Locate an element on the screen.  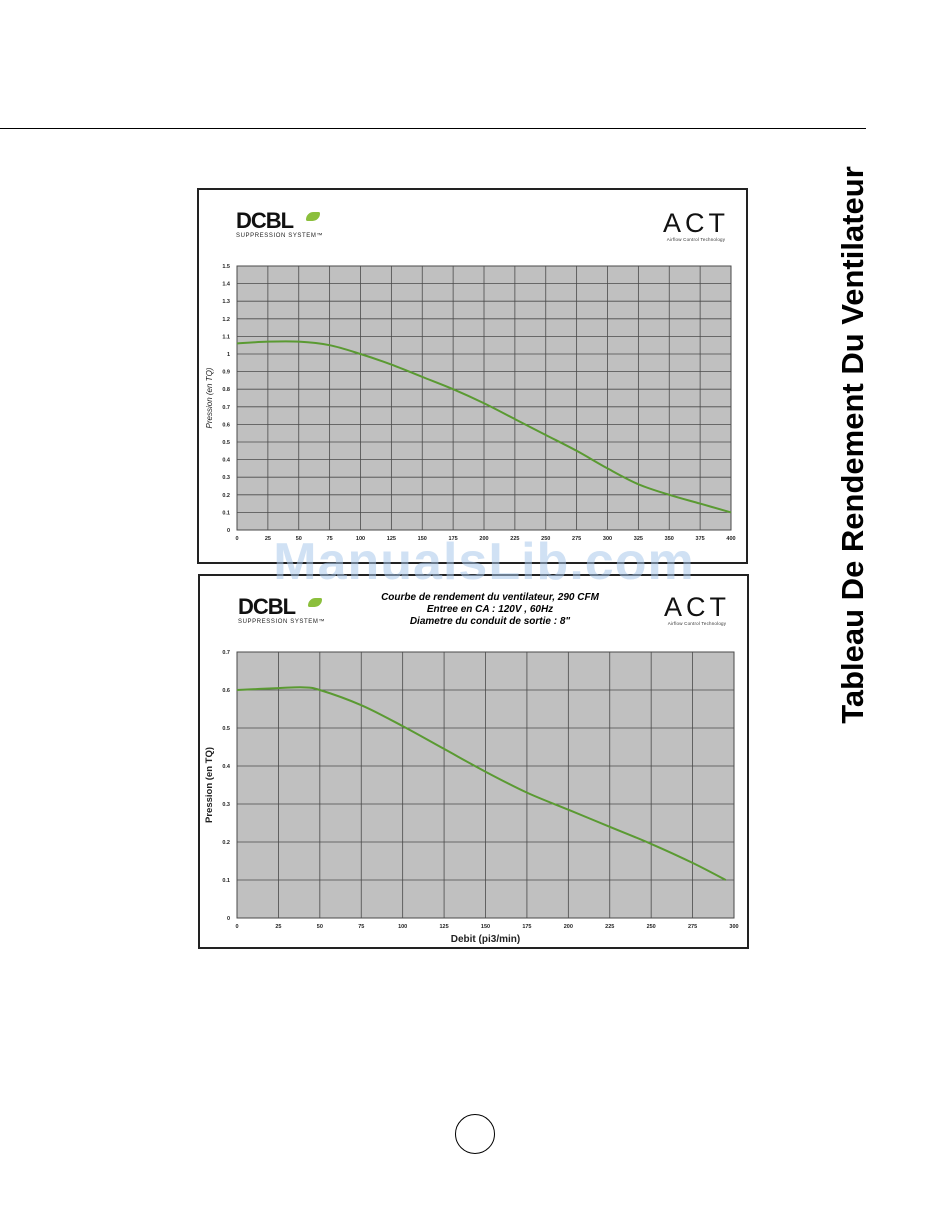
side-title-text: Tableau De Rendement Du Ventilateur is located at coordinates (852, 445).